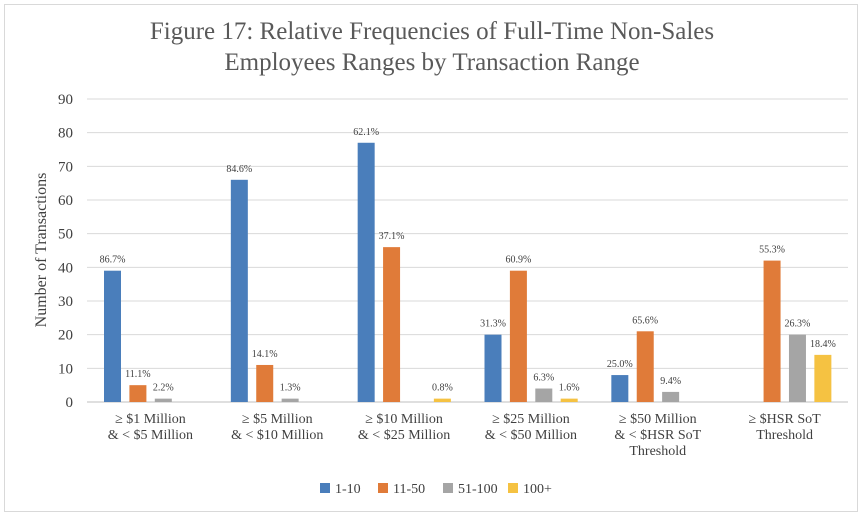 The height and width of the screenshot is (518, 864). I want to click on x-category-label: ≥ $25 Million, so click(531, 419).